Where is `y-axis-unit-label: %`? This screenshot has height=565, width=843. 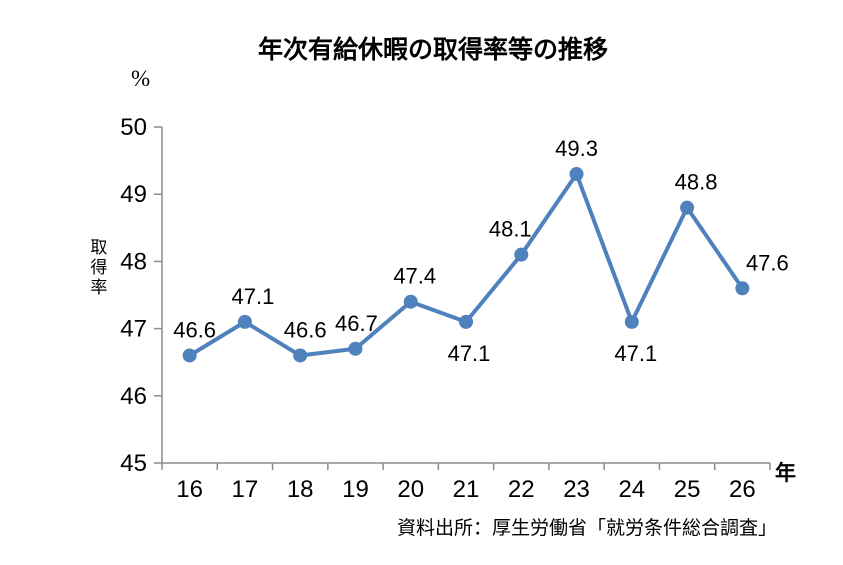 y-axis-unit-label: % is located at coordinates (141, 78).